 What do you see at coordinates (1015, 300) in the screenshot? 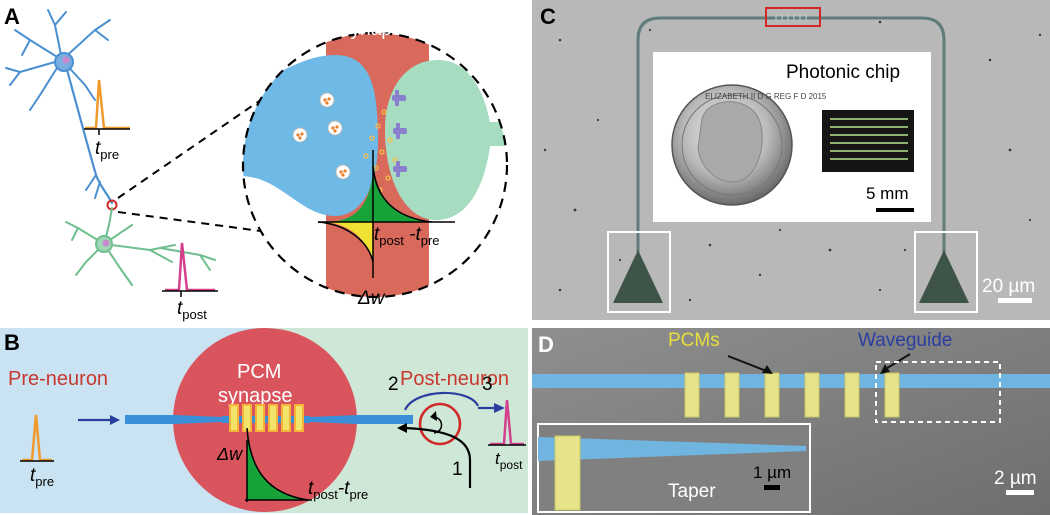
I see `scale-bar-c` at bounding box center [1015, 300].